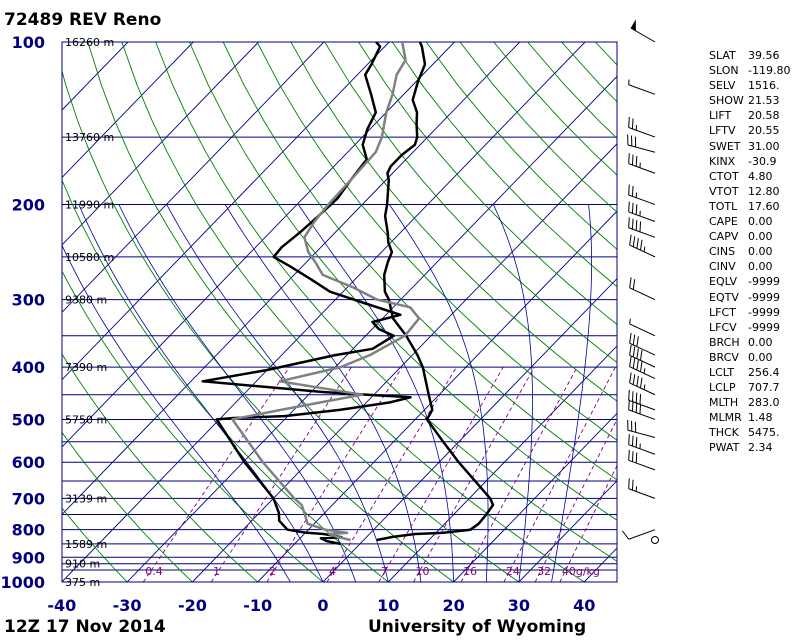 The width and height of the screenshot is (800, 640). I want to click on index-row: TOTL 17.60, so click(749, 206).